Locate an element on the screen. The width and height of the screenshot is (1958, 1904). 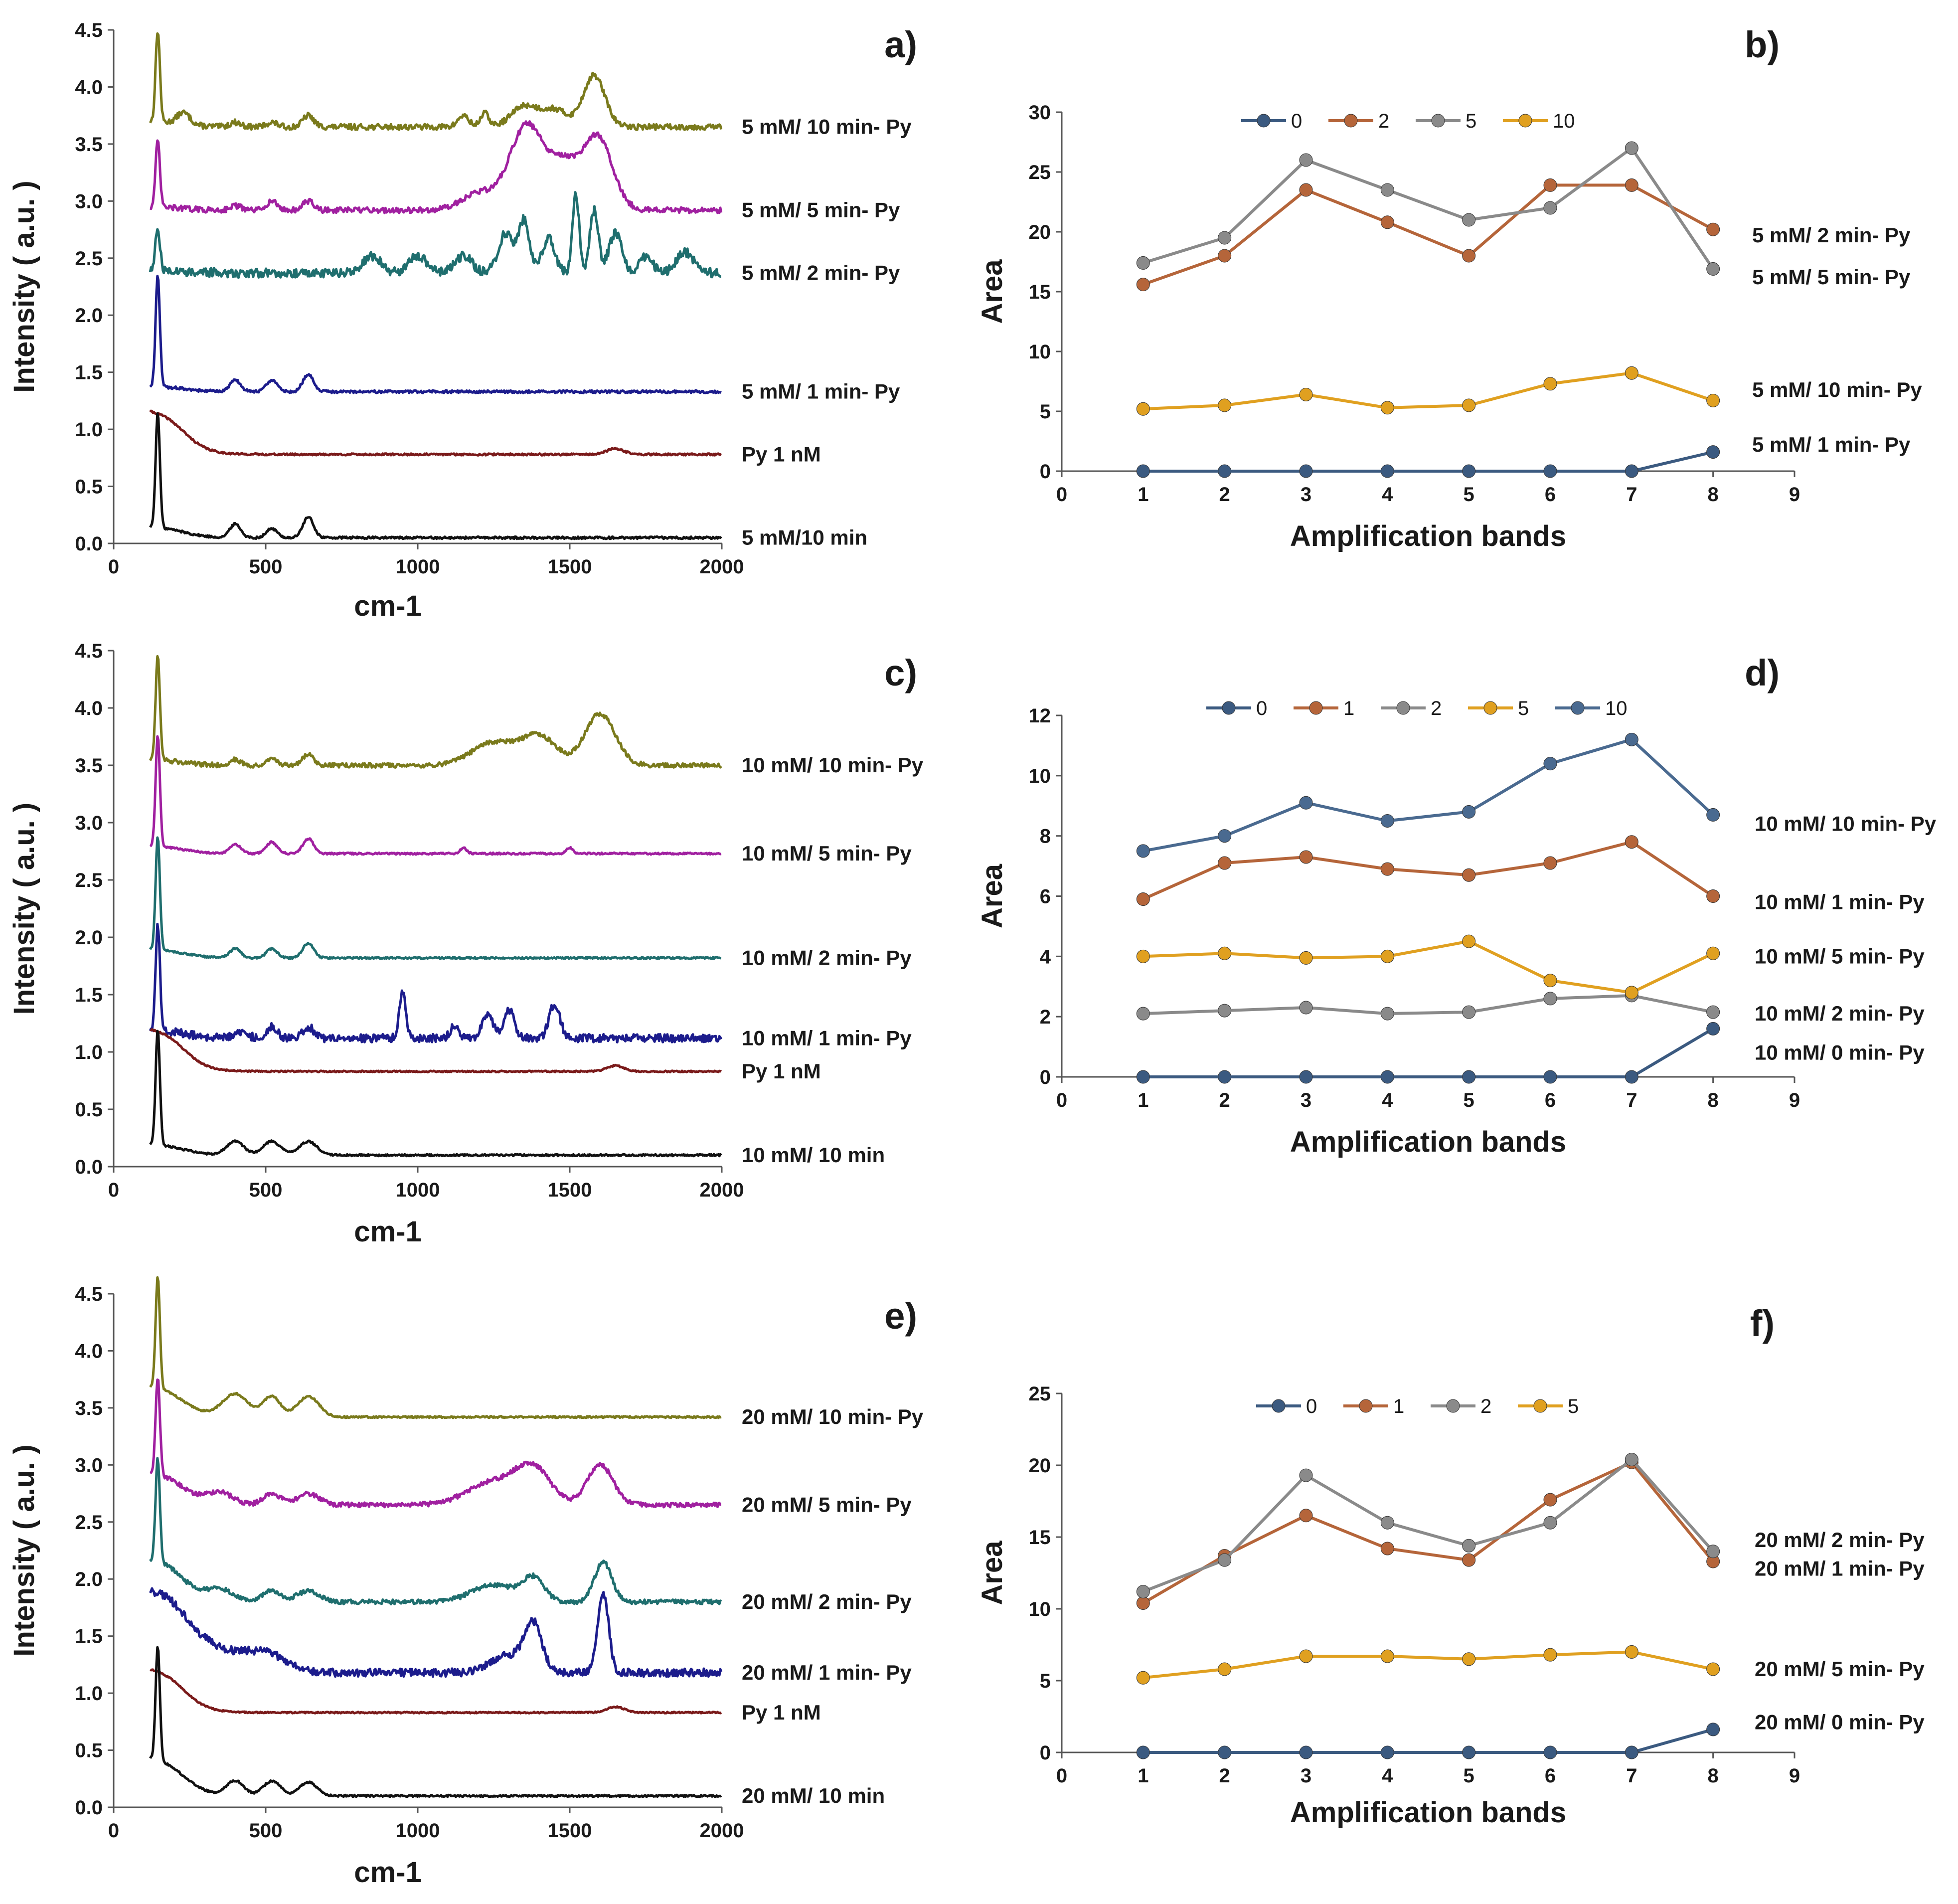
y-tick-label: 2 is located at coordinates (1045, 1017).